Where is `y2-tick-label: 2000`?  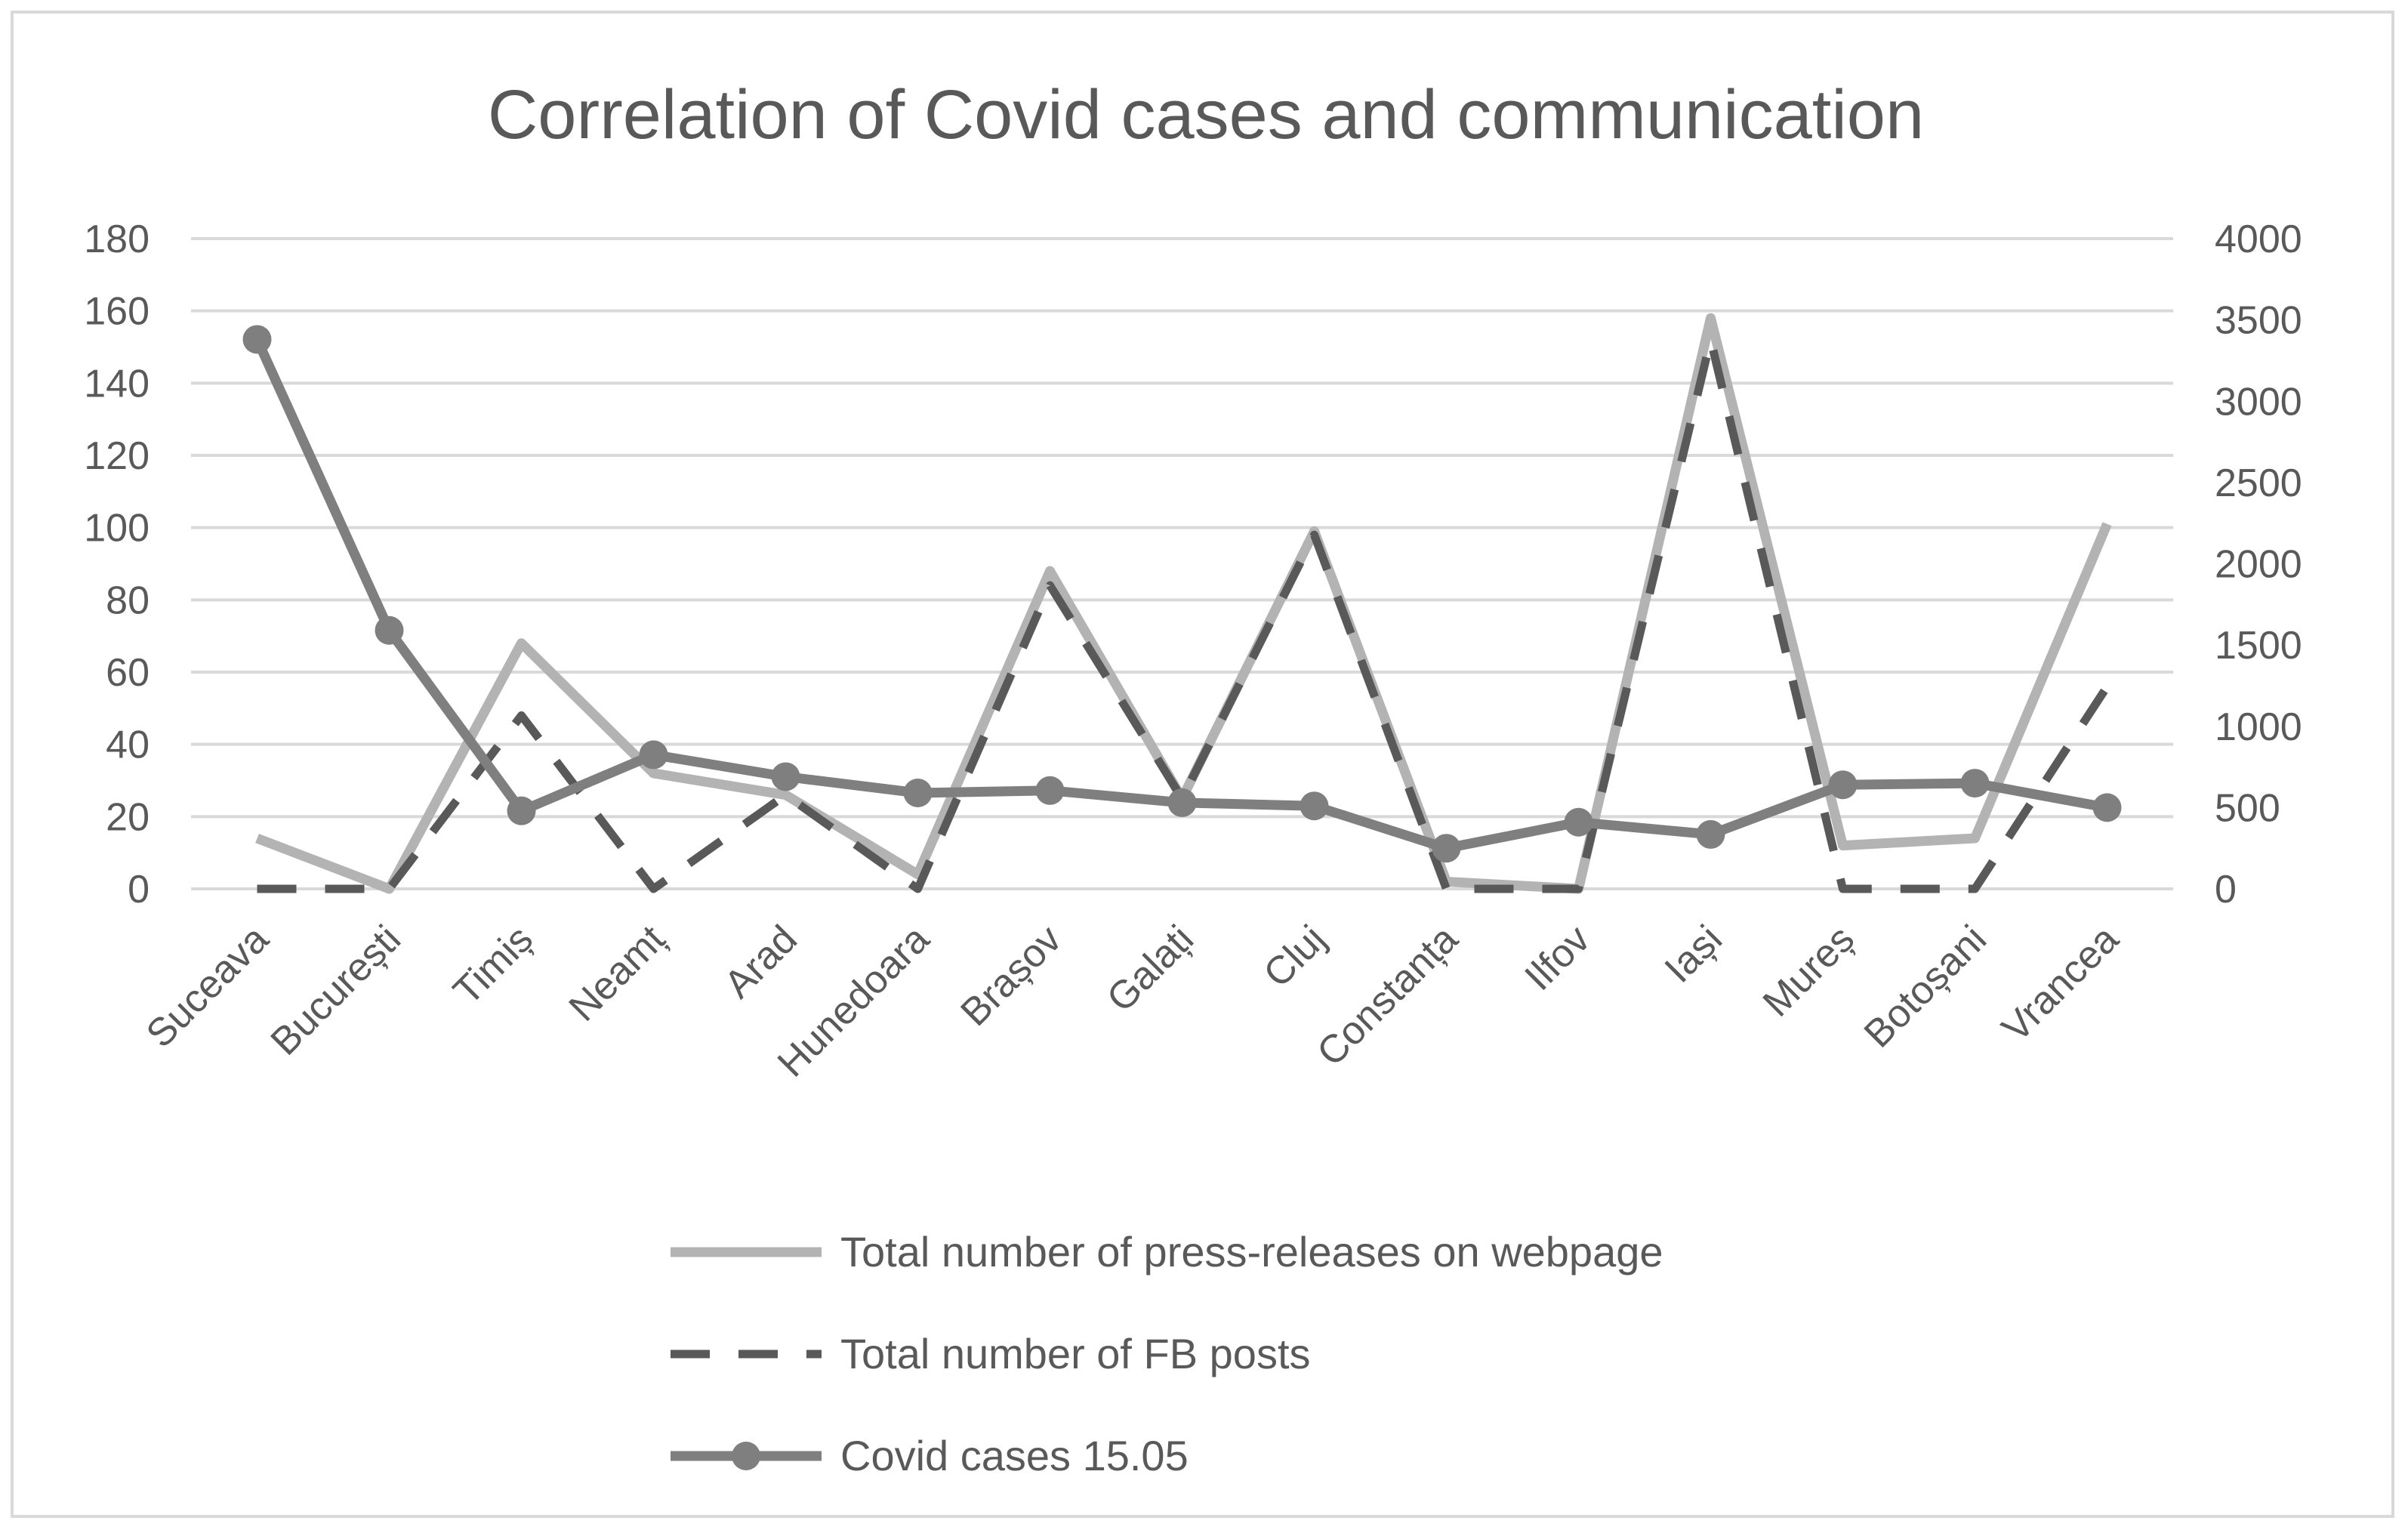 y2-tick-label: 2000 is located at coordinates (2258, 565).